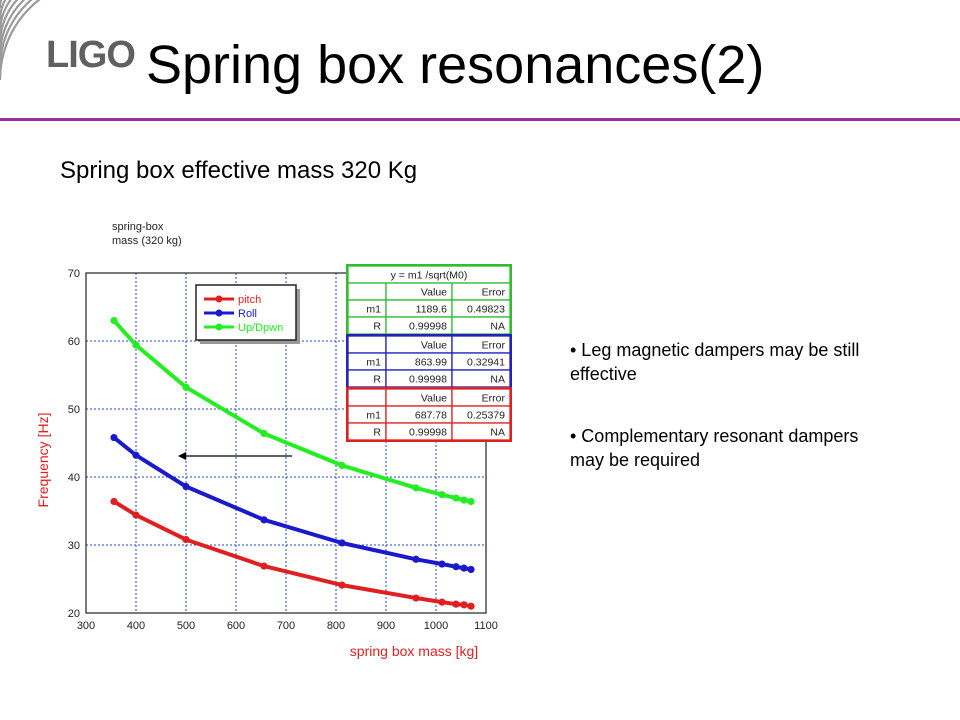 The image size is (960, 720). I want to click on fit-table-value: 1189.6, so click(431, 310).